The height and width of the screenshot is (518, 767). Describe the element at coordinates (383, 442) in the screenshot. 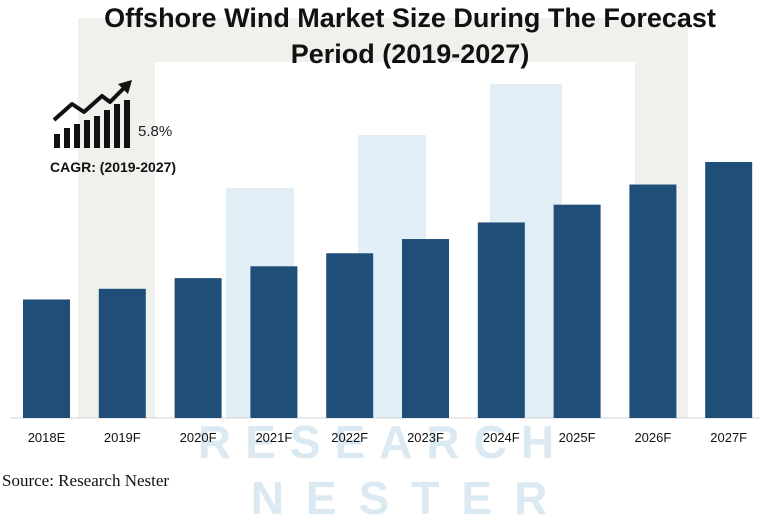

I see `watermark-text-1: RESEARCH` at that location.